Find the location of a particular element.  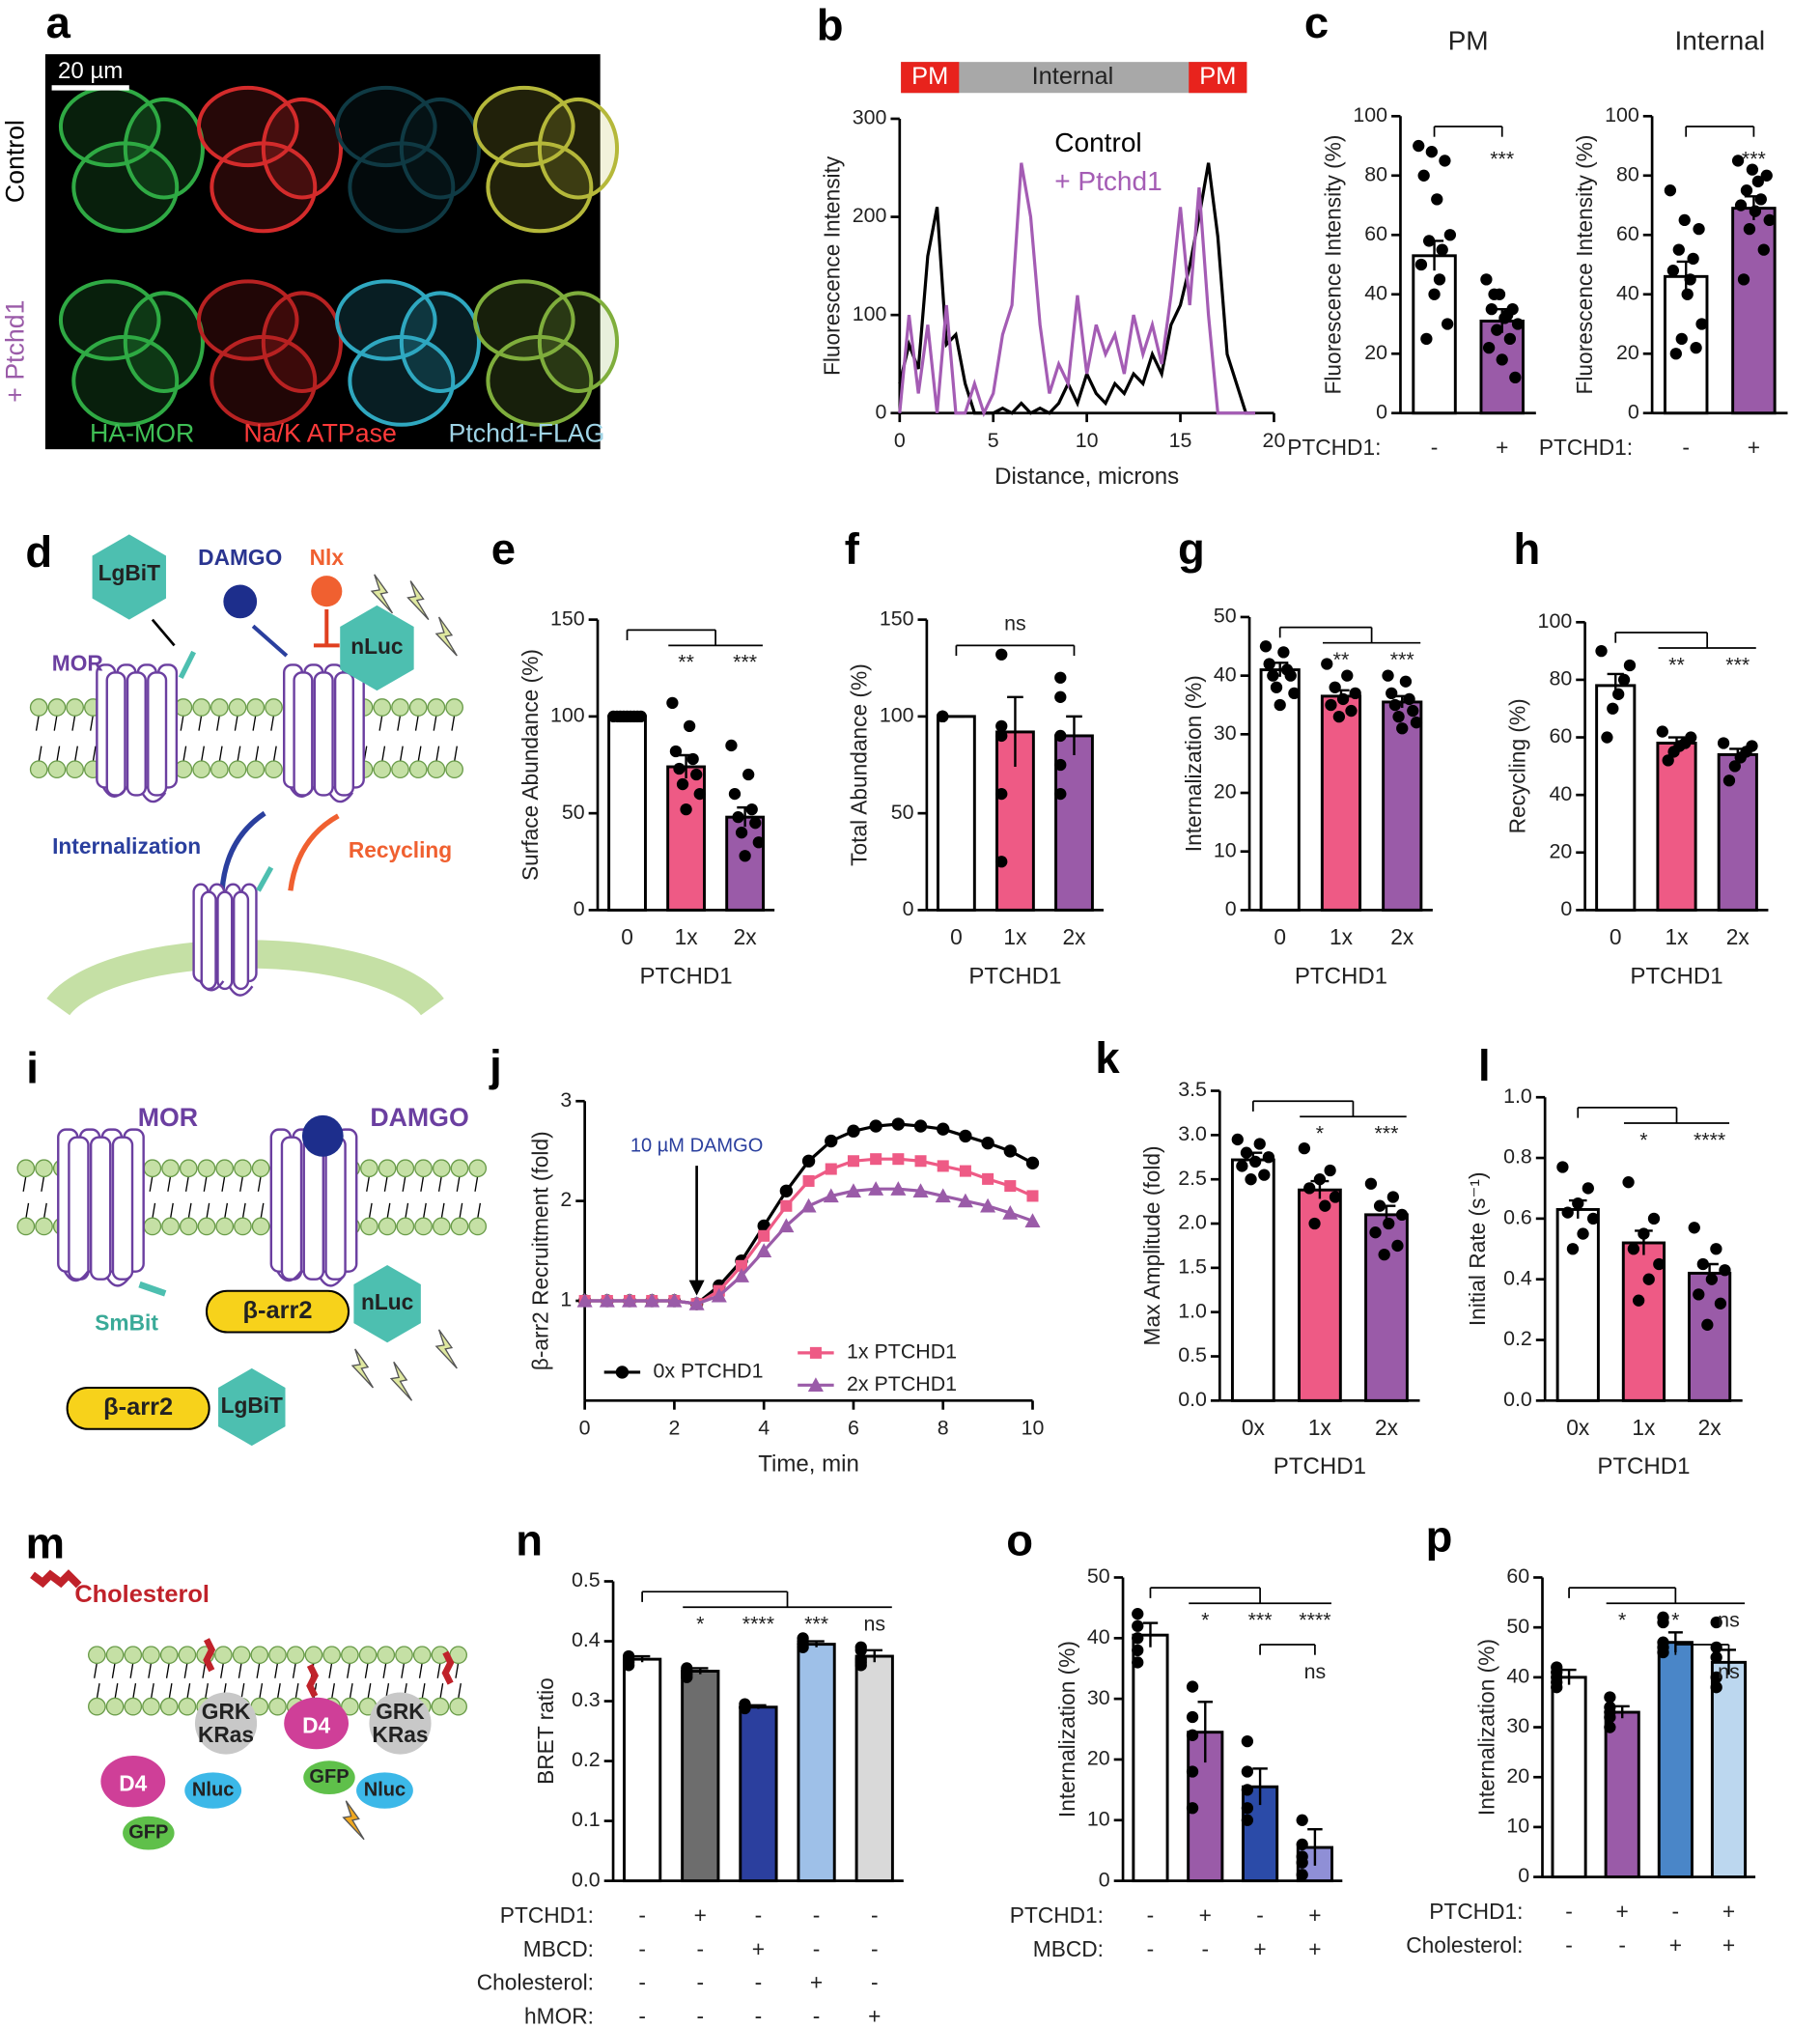

diagram-label: GRK is located at coordinates (227, 1711).